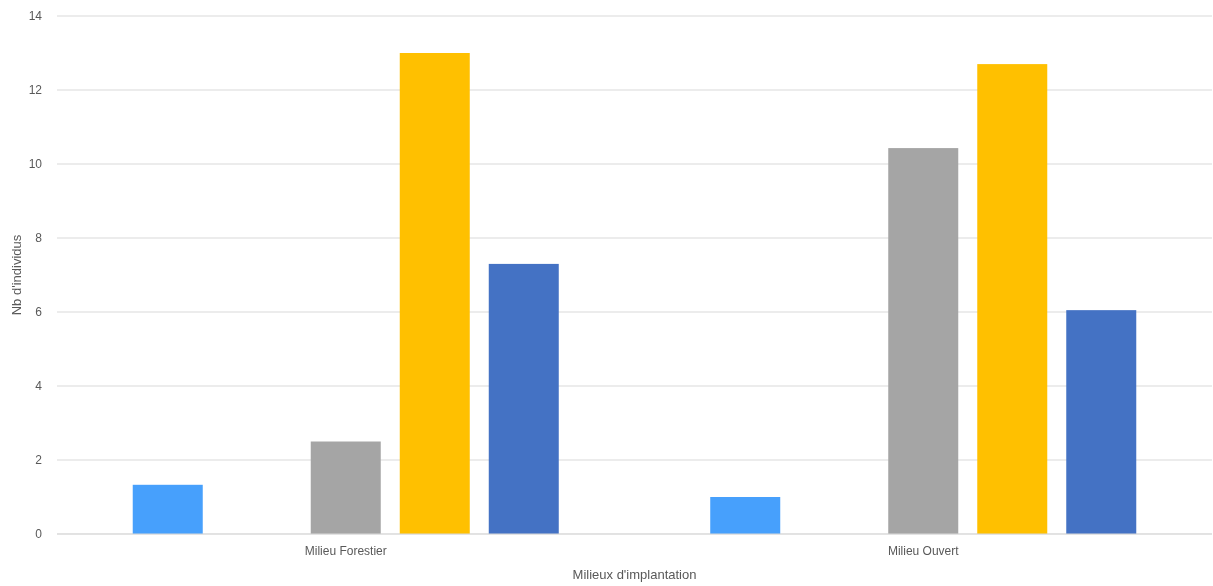  Describe the element at coordinates (39, 534) in the screenshot. I see `y-tick-label: 0` at that location.